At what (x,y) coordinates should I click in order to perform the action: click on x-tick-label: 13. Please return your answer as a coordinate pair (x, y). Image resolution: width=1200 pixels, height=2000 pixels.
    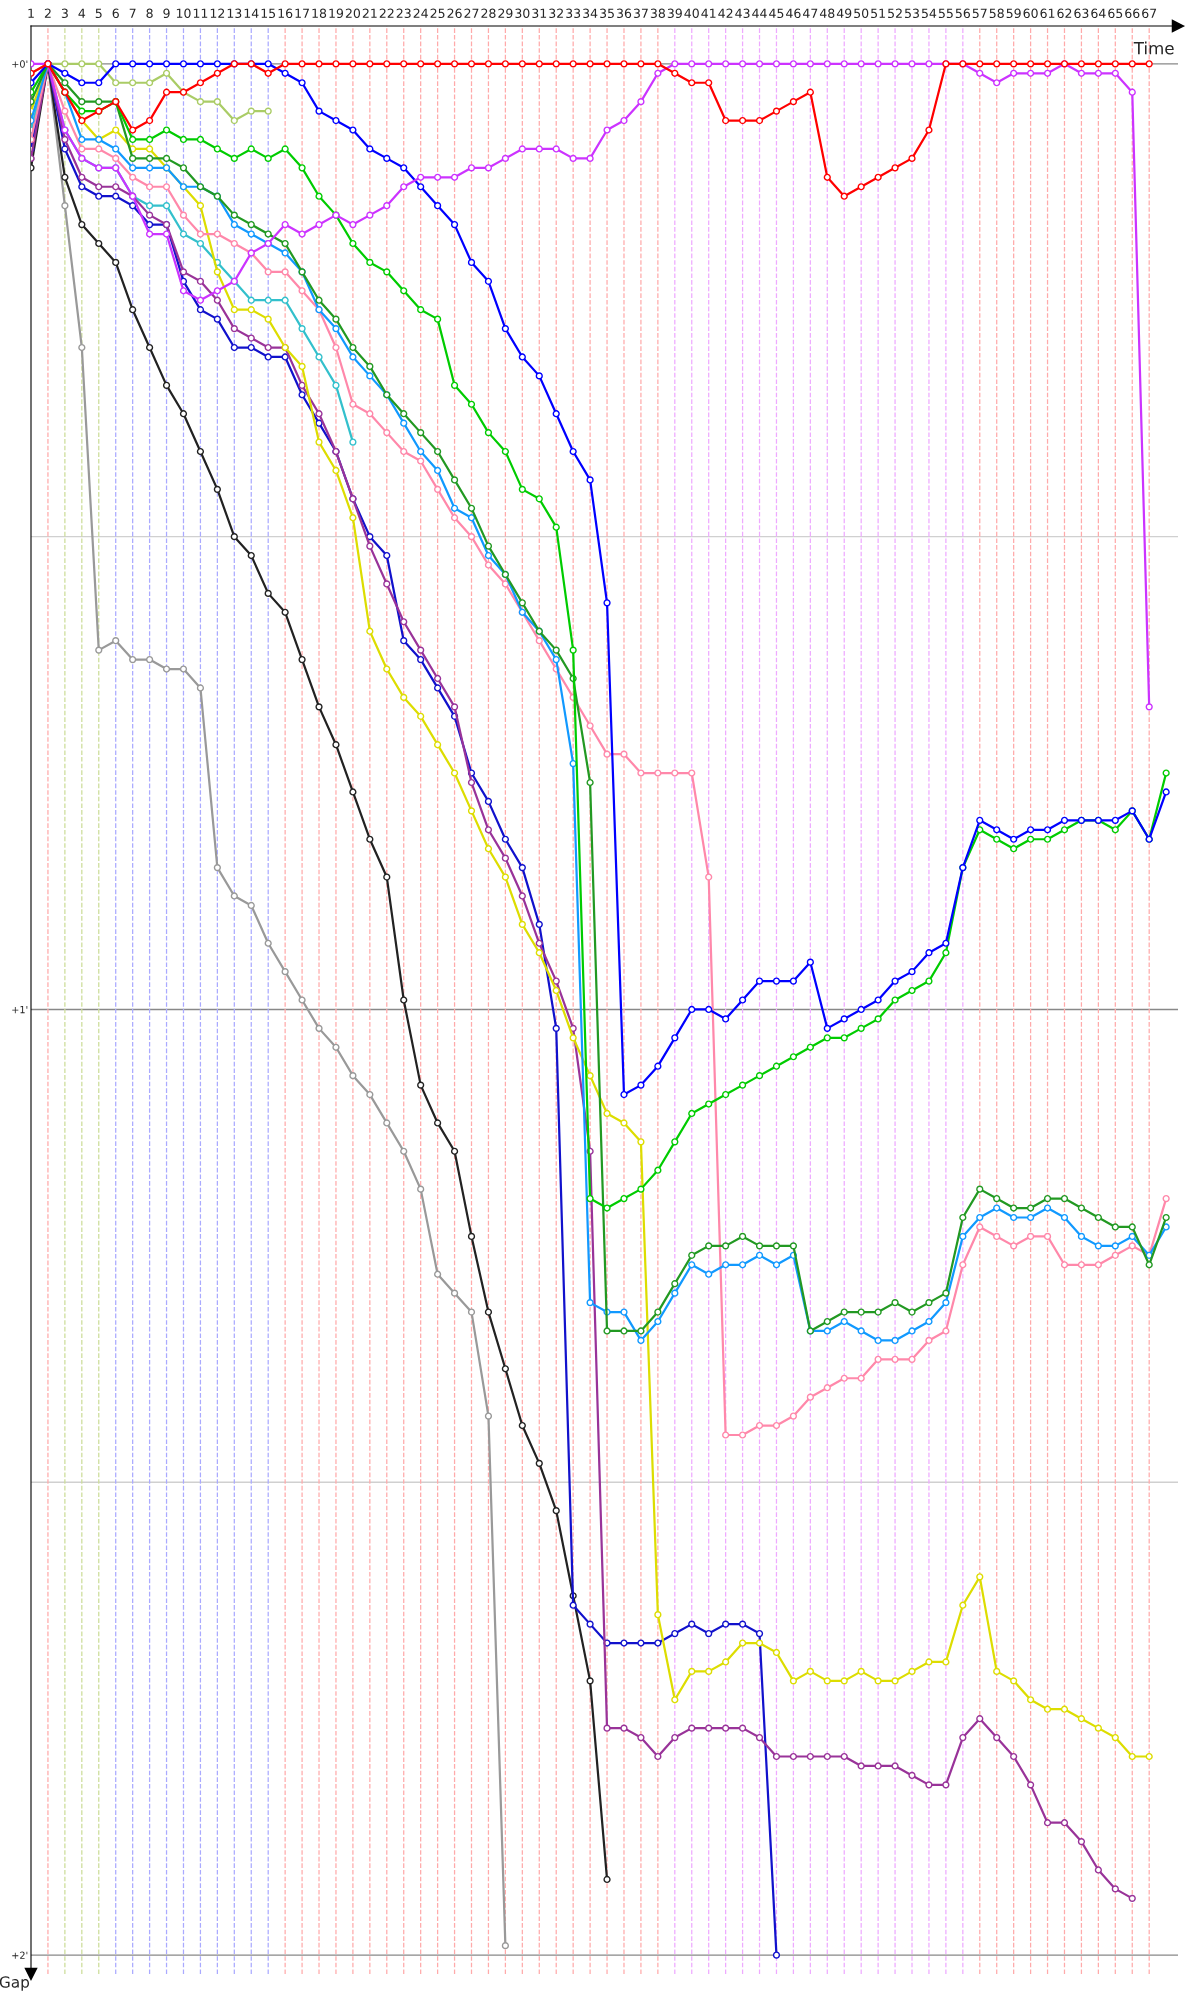
    Looking at the image, I should click on (234, 13).